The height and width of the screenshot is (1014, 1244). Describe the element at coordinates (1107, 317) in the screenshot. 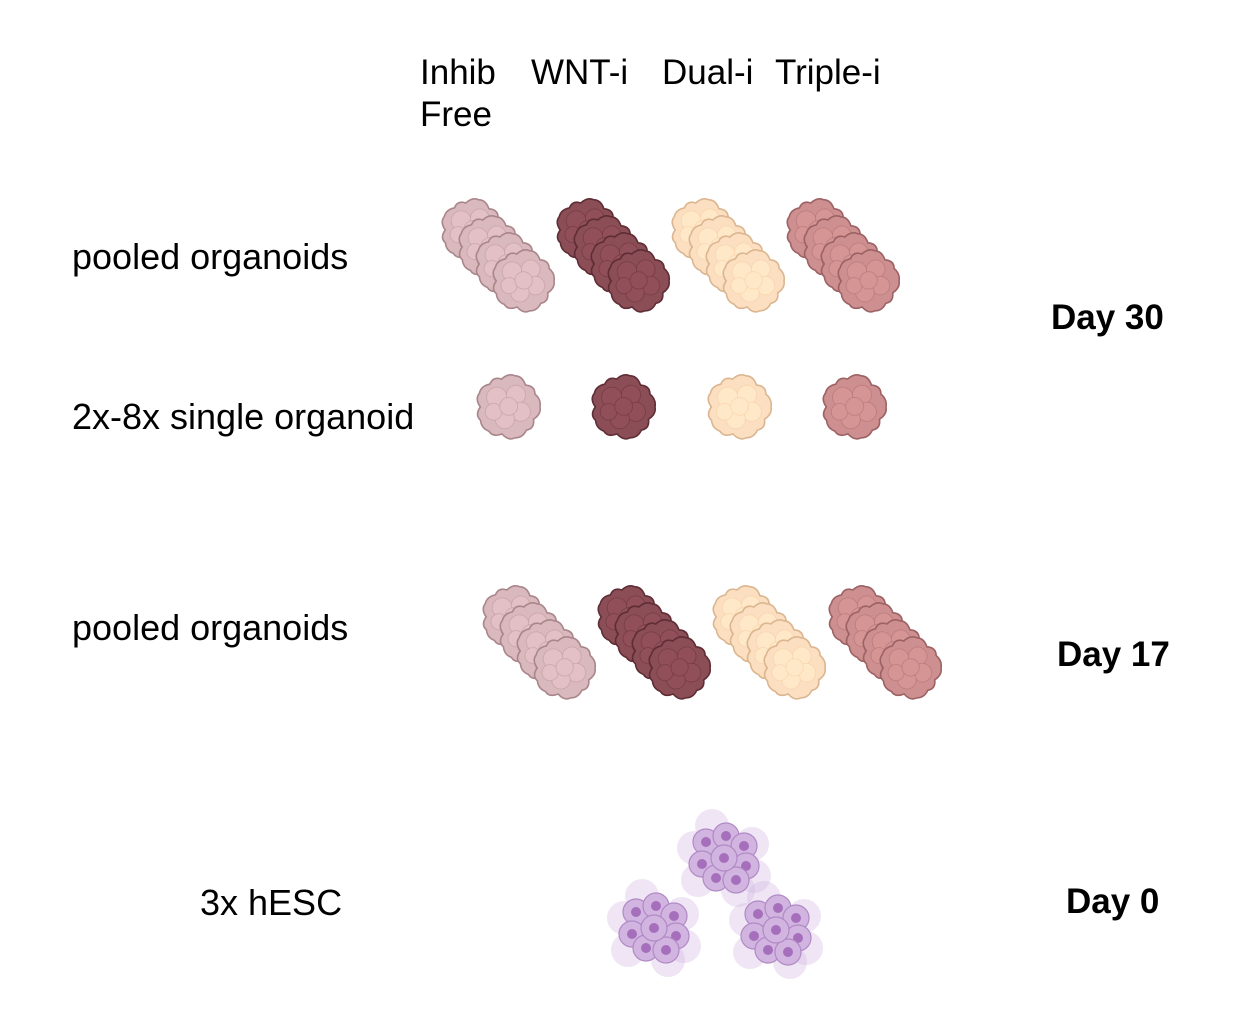

I see `day-label-30: Day 30` at that location.